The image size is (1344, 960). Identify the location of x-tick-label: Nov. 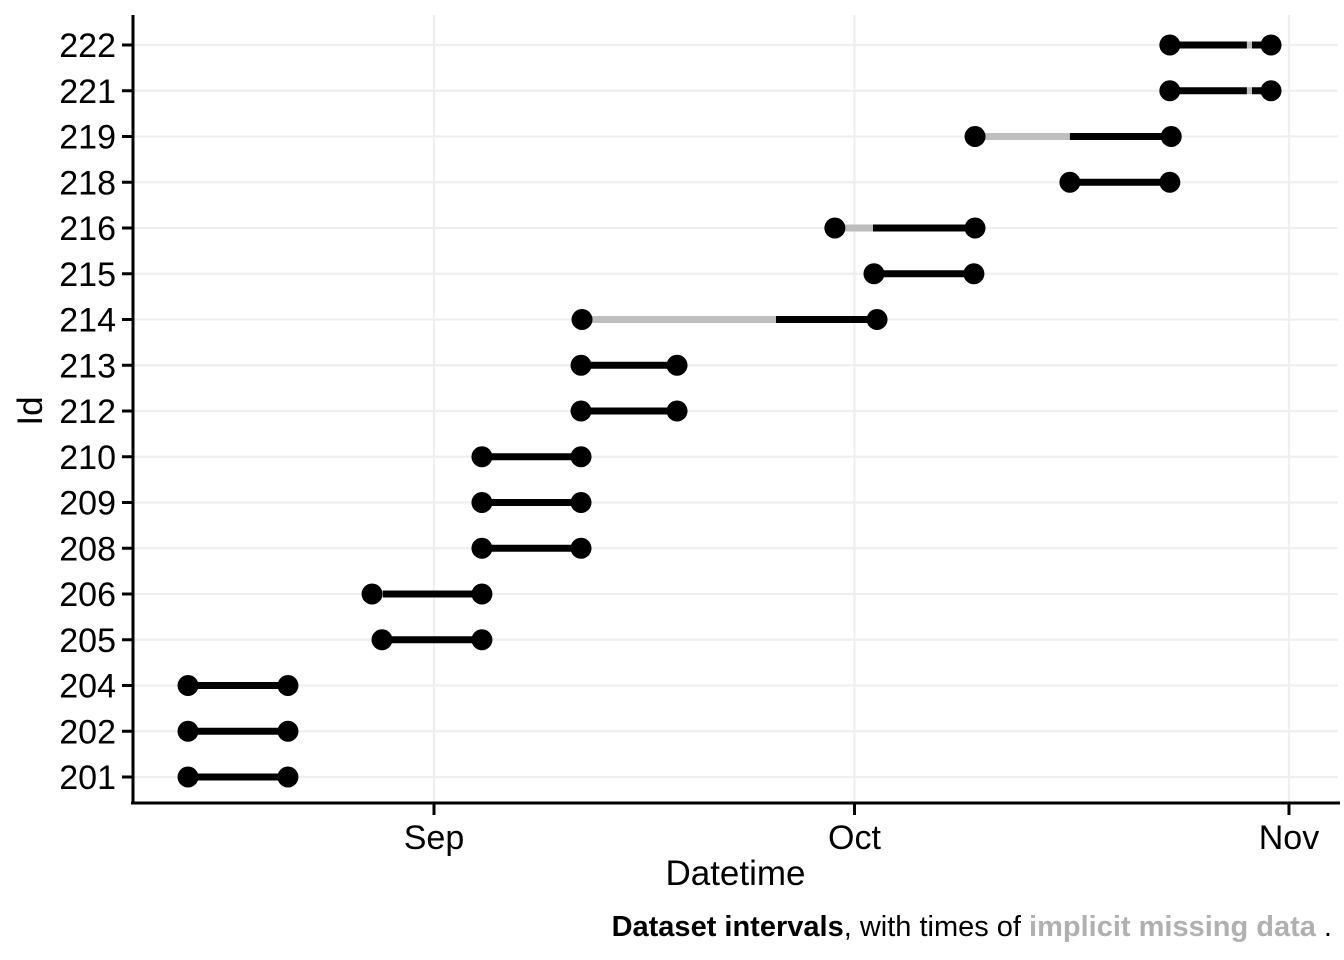
(1289, 838).